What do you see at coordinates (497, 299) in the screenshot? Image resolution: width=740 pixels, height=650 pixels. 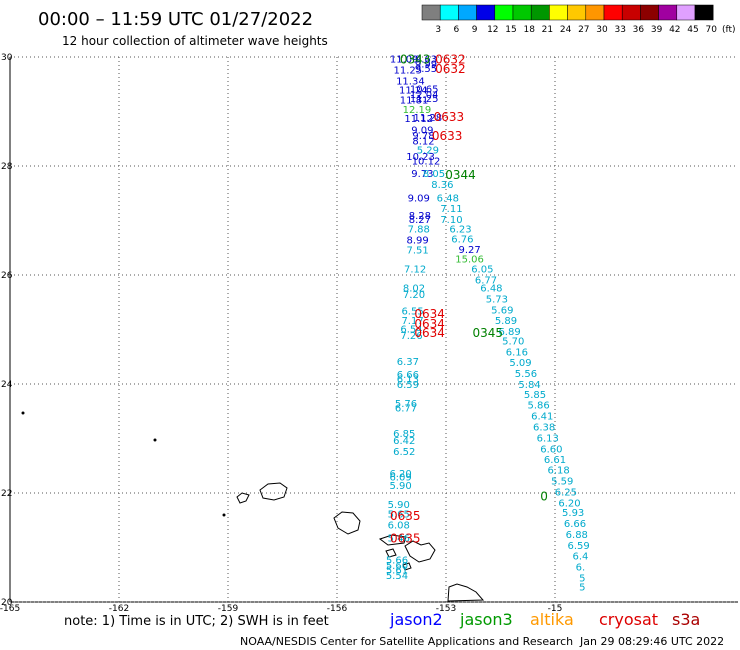 I see `swh-value: 5.73` at bounding box center [497, 299].